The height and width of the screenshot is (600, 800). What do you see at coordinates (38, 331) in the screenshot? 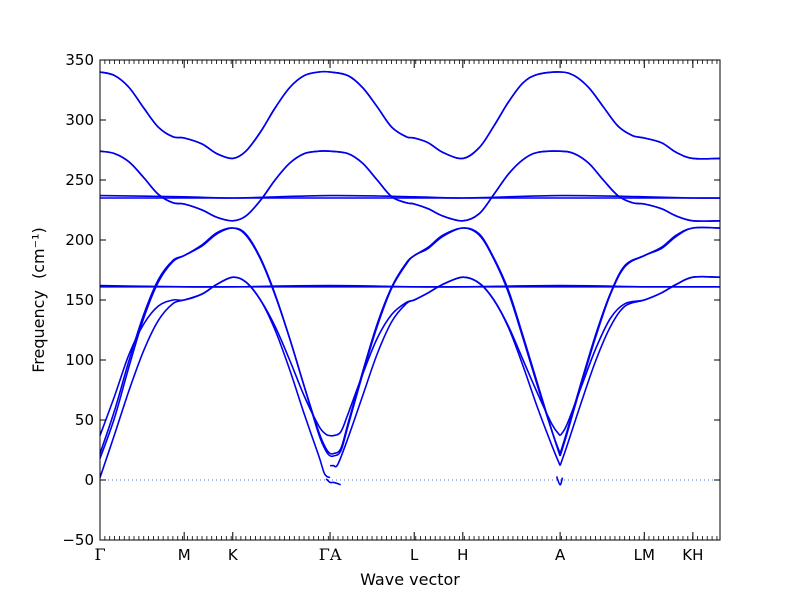
I see `y-axis-label-name: Frequency` at bounding box center [38, 331].